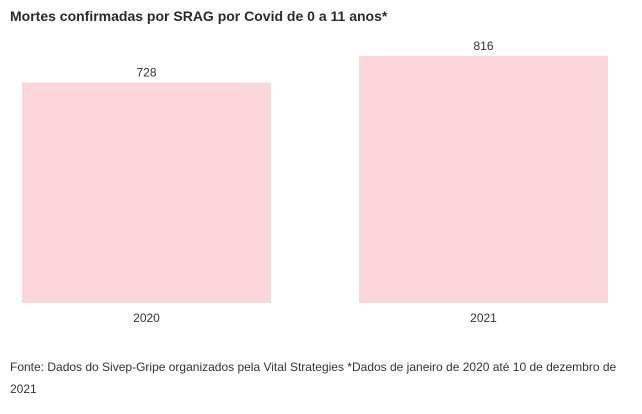 The height and width of the screenshot is (414, 642). Describe the element at coordinates (483, 46) in the screenshot. I see `data-label-2021: 816` at that location.